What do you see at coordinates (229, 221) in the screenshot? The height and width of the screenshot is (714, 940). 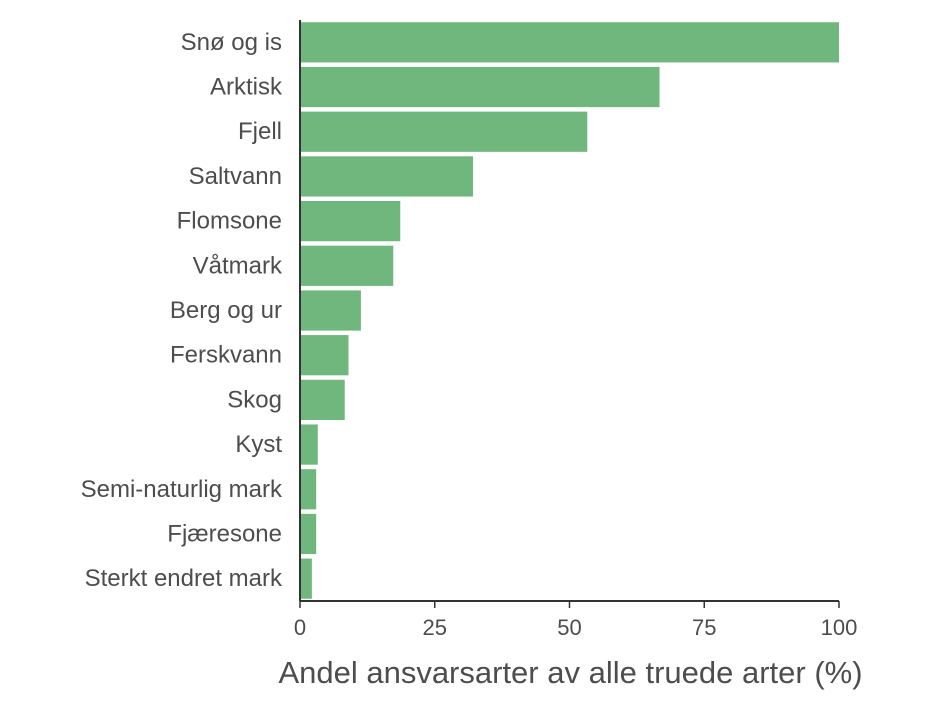 I see `category-label-4: Flomsone` at bounding box center [229, 221].